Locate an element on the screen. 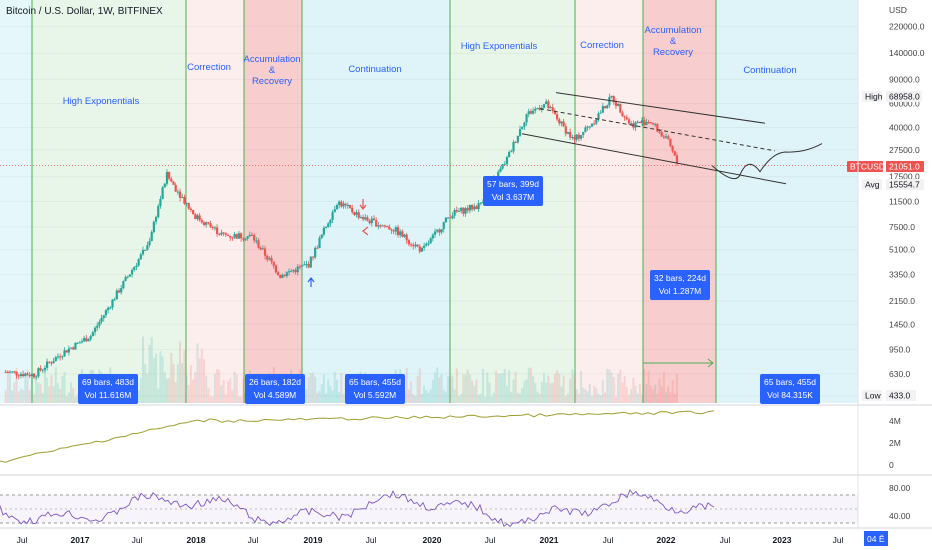 This screenshot has width=932, height=550. badge-low-value-bg is located at coordinates (901, 395).